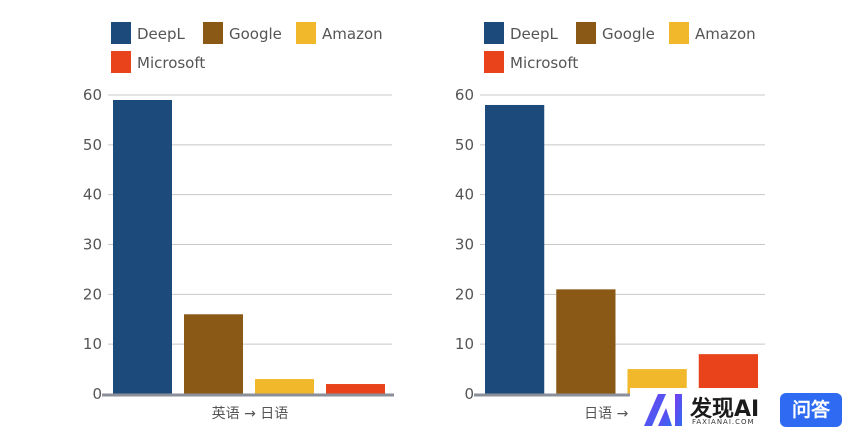 Image resolution: width=856 pixels, height=433 pixels. Describe the element at coordinates (250, 413) in the screenshot. I see `x-axis-label: 英语 → 日语` at that location.